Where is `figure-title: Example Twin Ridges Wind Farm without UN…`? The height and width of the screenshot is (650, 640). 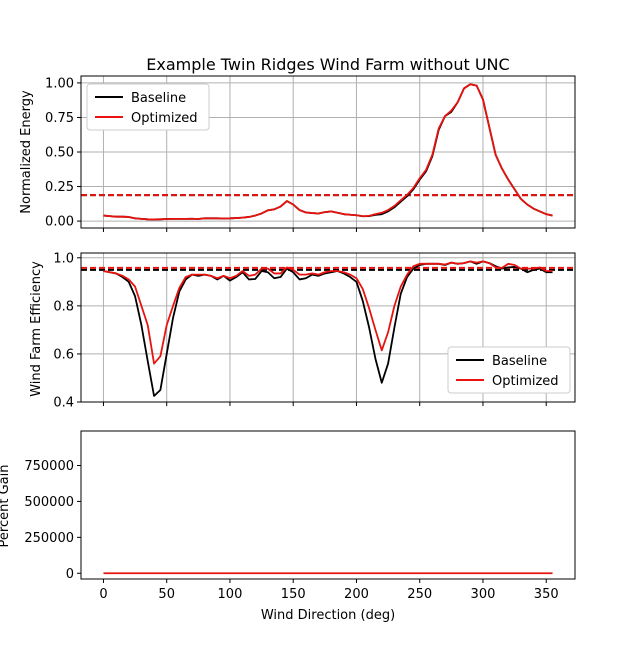 figure-title: Example Twin Ridges Wind Farm without UN… is located at coordinates (327, 64).